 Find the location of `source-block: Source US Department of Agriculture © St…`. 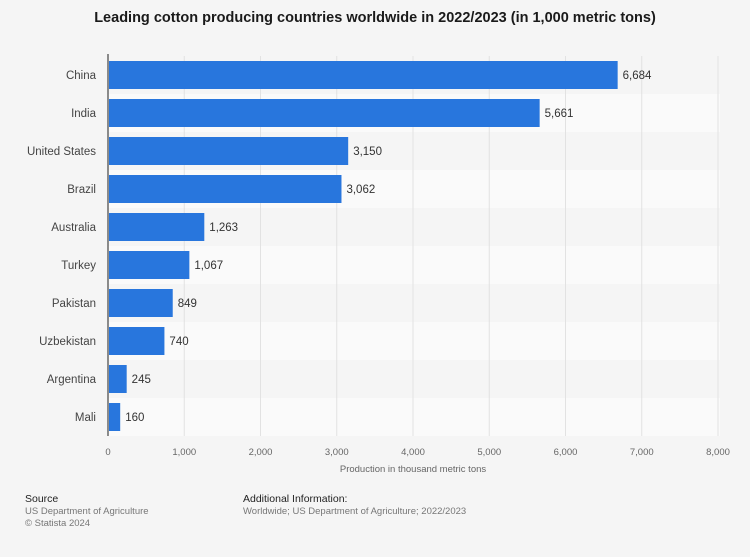

source-block: Source US Department of Agriculture © St… is located at coordinates (87, 511).